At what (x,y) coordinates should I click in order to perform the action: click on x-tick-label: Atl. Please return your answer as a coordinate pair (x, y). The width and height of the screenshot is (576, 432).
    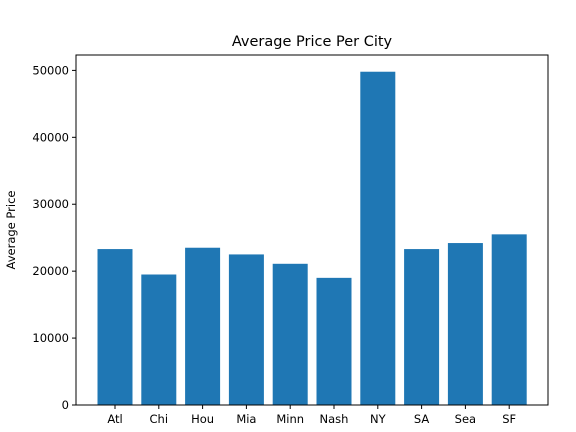
    Looking at the image, I should click on (114, 419).